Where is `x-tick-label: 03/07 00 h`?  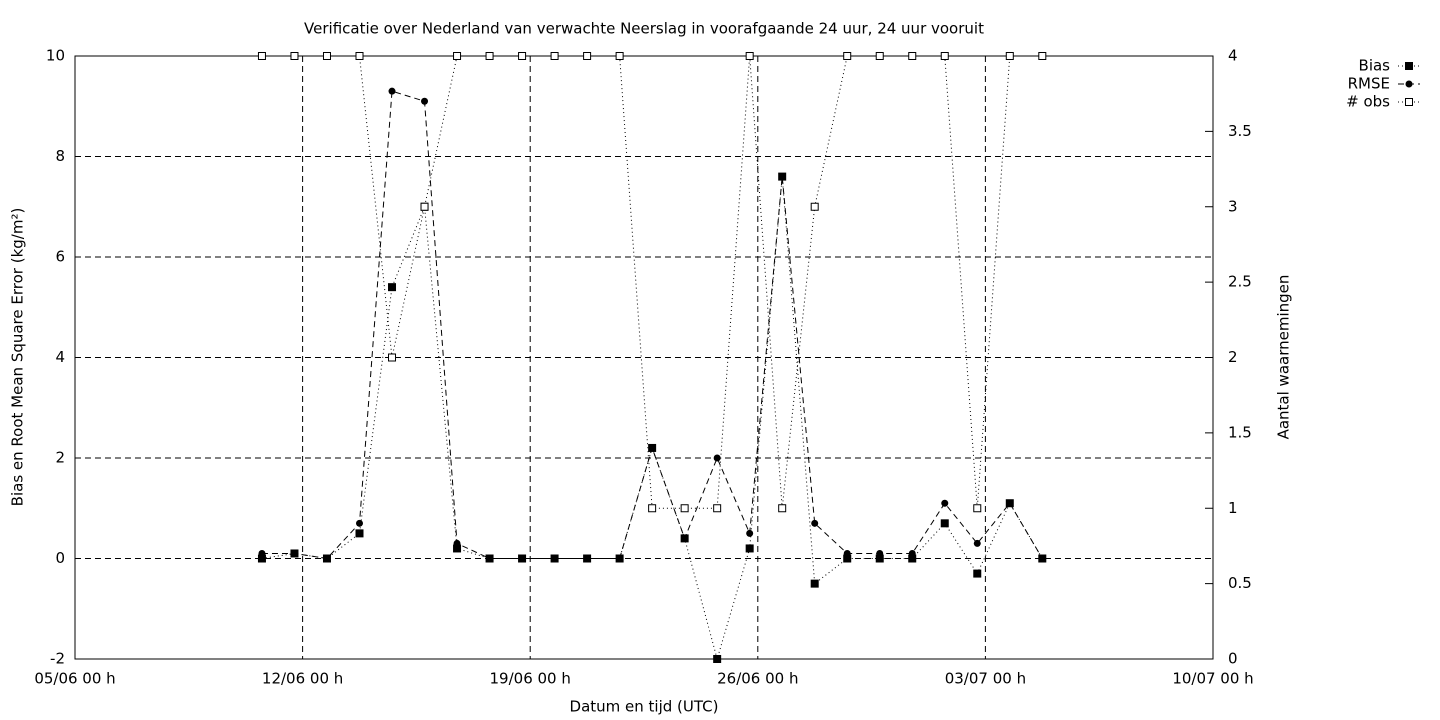 x-tick-label: 03/07 00 h is located at coordinates (985, 679).